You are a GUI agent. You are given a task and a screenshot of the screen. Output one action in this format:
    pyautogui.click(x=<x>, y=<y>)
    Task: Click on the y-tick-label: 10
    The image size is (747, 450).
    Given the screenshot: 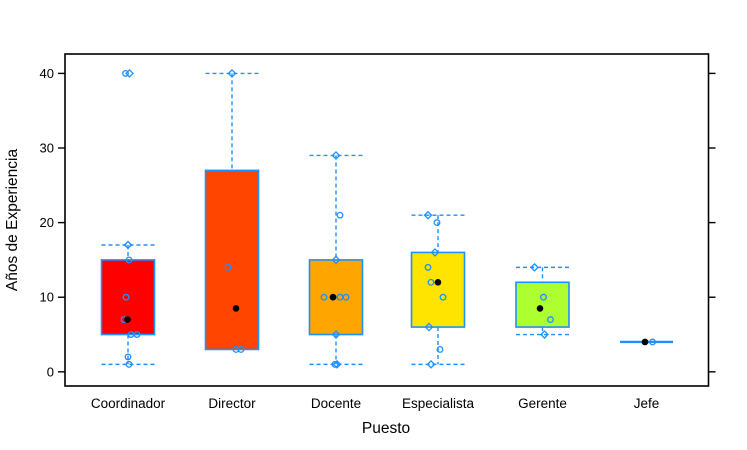 What is the action you would take?
    pyautogui.click(x=47, y=297)
    